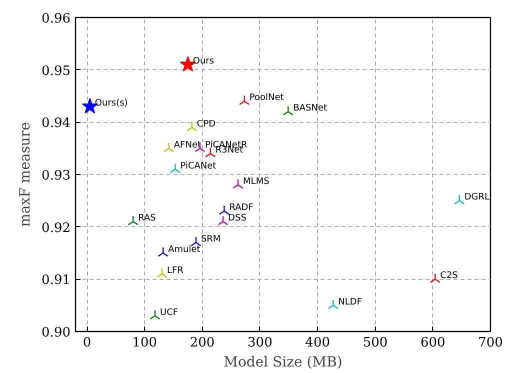 The width and height of the screenshot is (513, 373). What do you see at coordinates (260, 343) in the screenshot?
I see `x-tick-label: 300` at bounding box center [260, 343].